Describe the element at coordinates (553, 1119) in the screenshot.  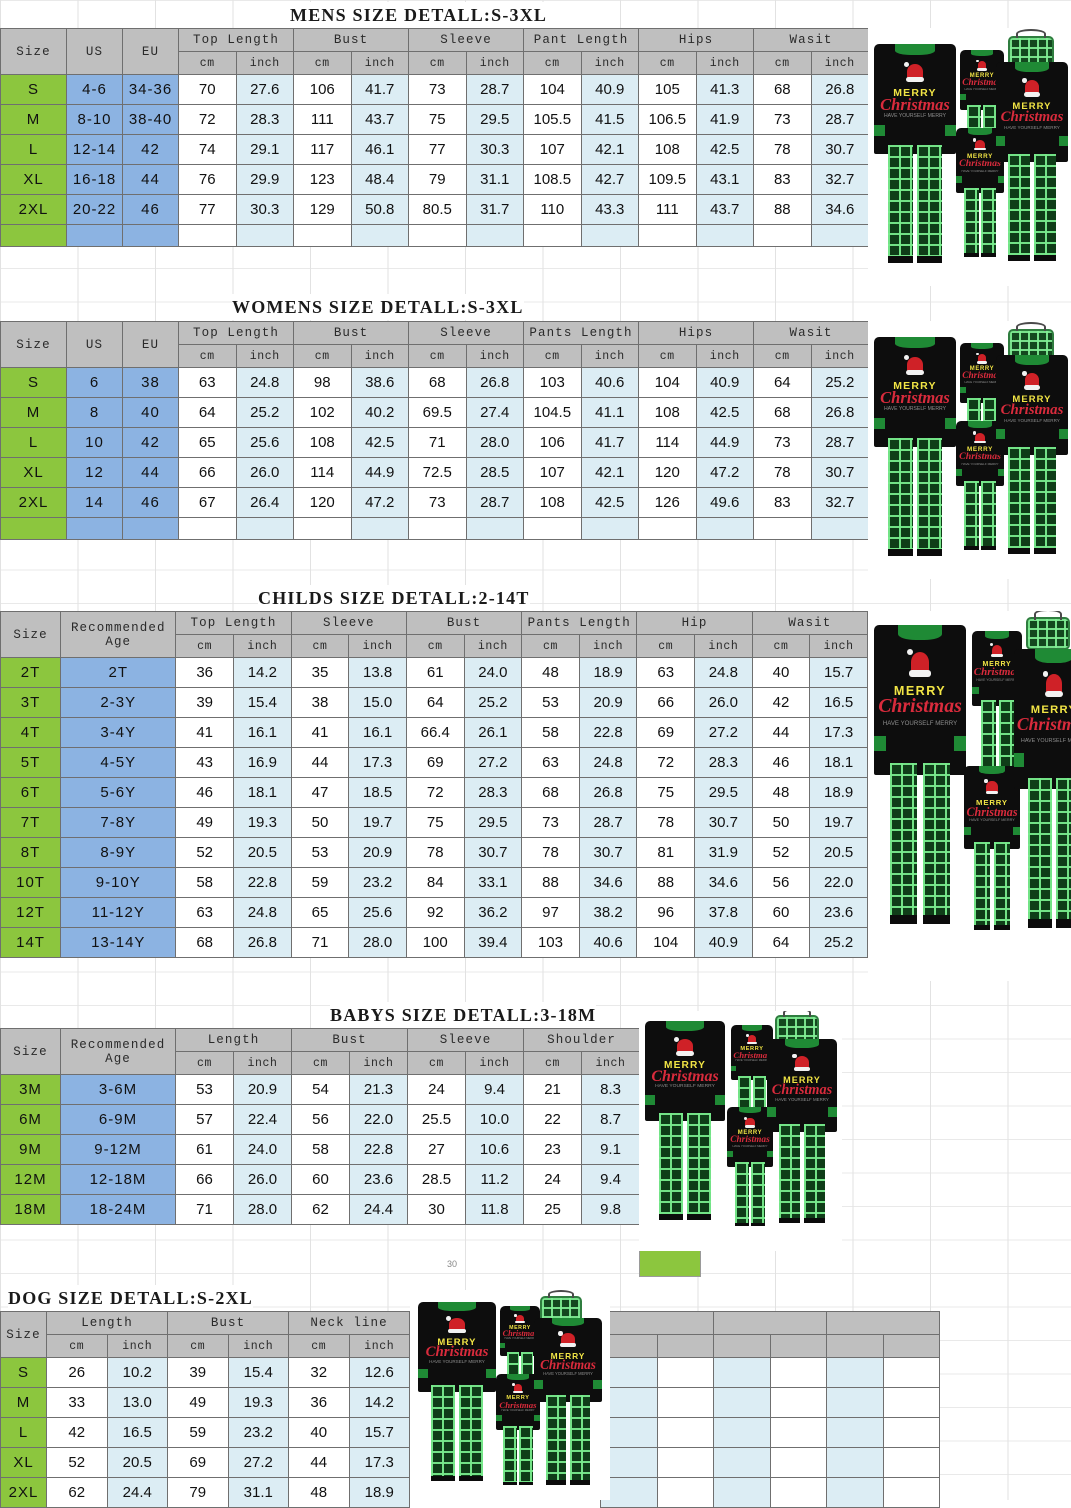
I see `cell-shoulder-cm: 22` at that location.